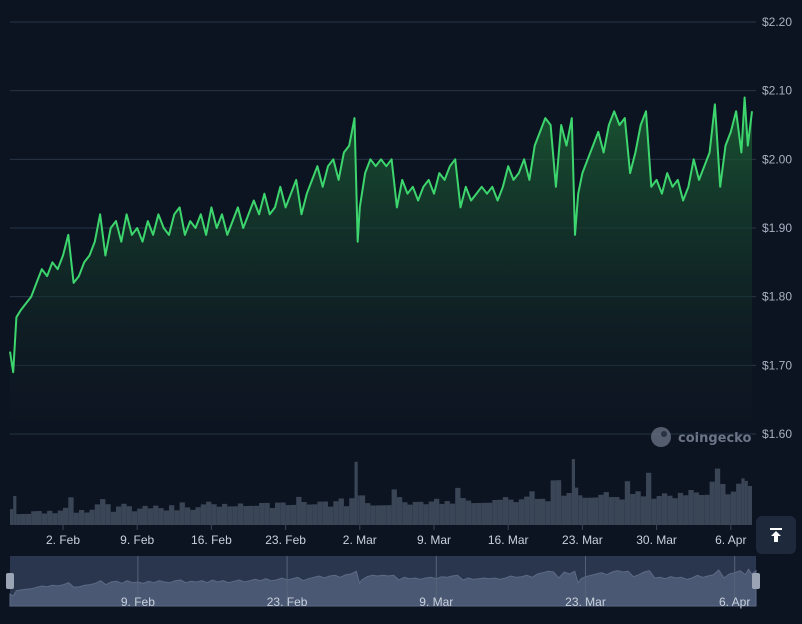 This screenshot has width=802, height=624. What do you see at coordinates (756, 581) in the screenshot?
I see `navigator-handle-right` at bounding box center [756, 581].